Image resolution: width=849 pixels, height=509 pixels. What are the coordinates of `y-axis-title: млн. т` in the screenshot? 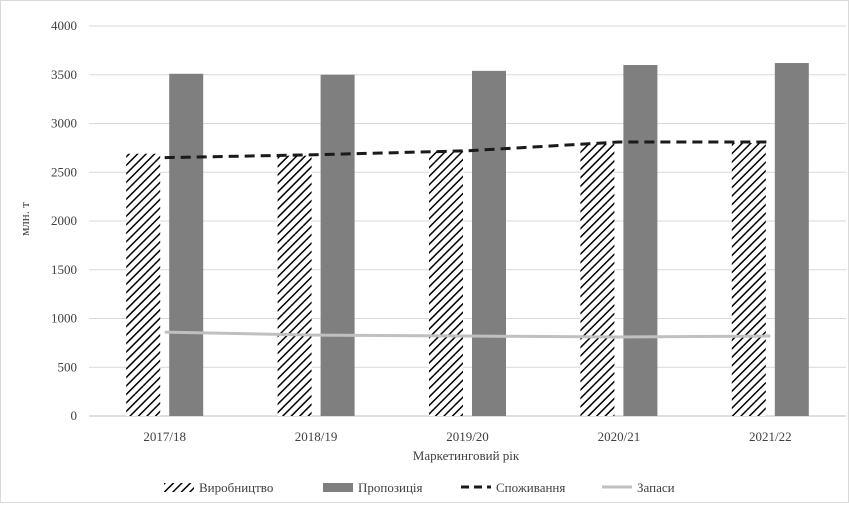 It's located at (24, 219).